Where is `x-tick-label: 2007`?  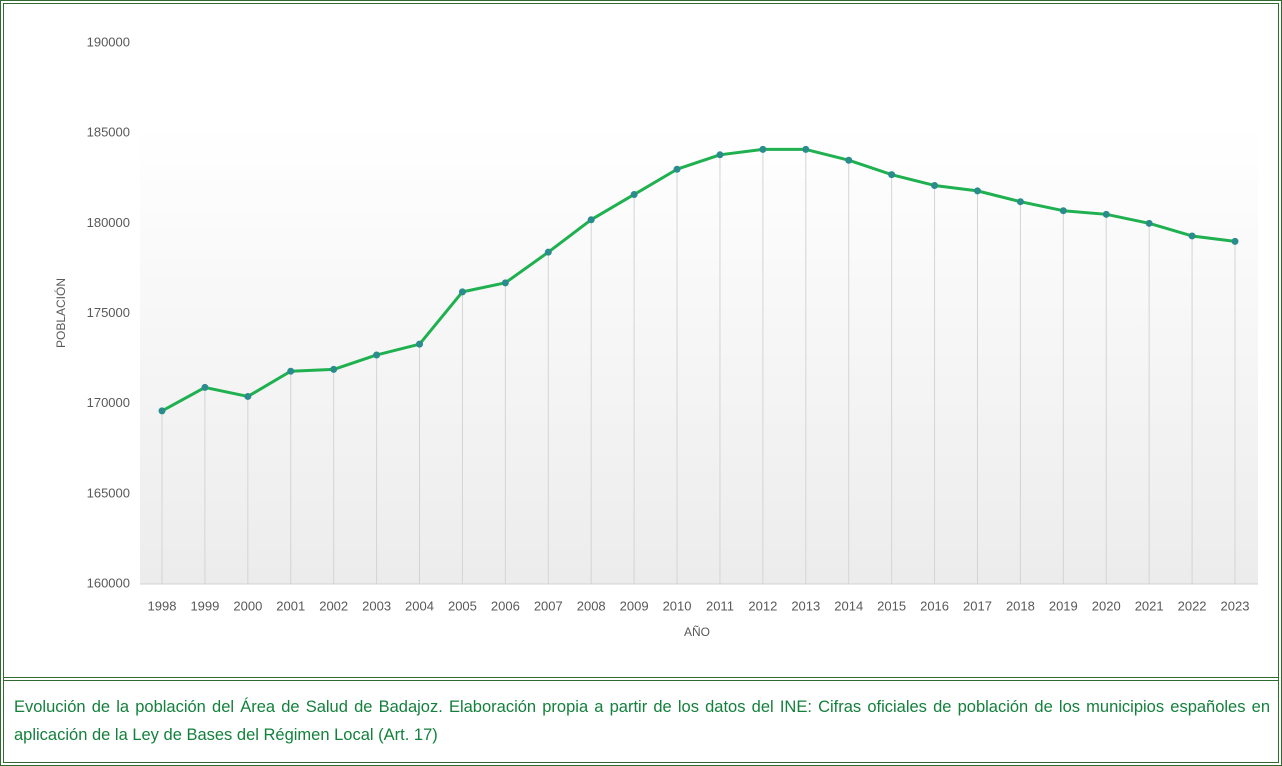 x-tick-label: 2007 is located at coordinates (548, 605).